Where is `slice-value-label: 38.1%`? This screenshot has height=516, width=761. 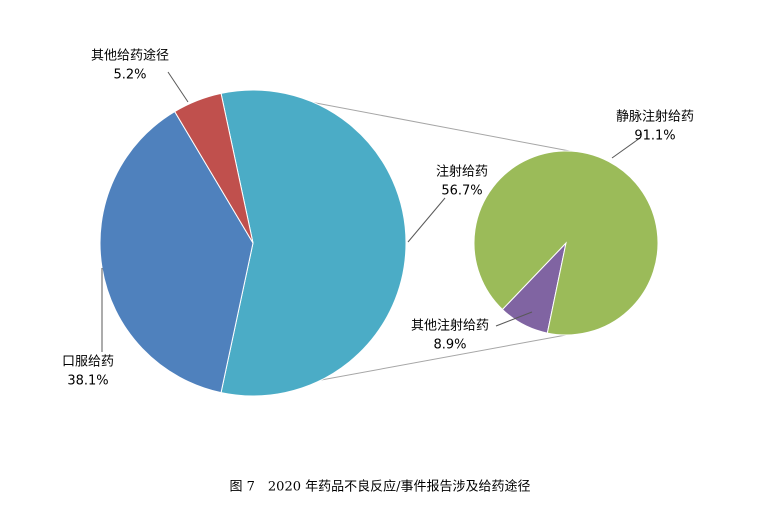 slice-value-label: 38.1% is located at coordinates (87, 381).